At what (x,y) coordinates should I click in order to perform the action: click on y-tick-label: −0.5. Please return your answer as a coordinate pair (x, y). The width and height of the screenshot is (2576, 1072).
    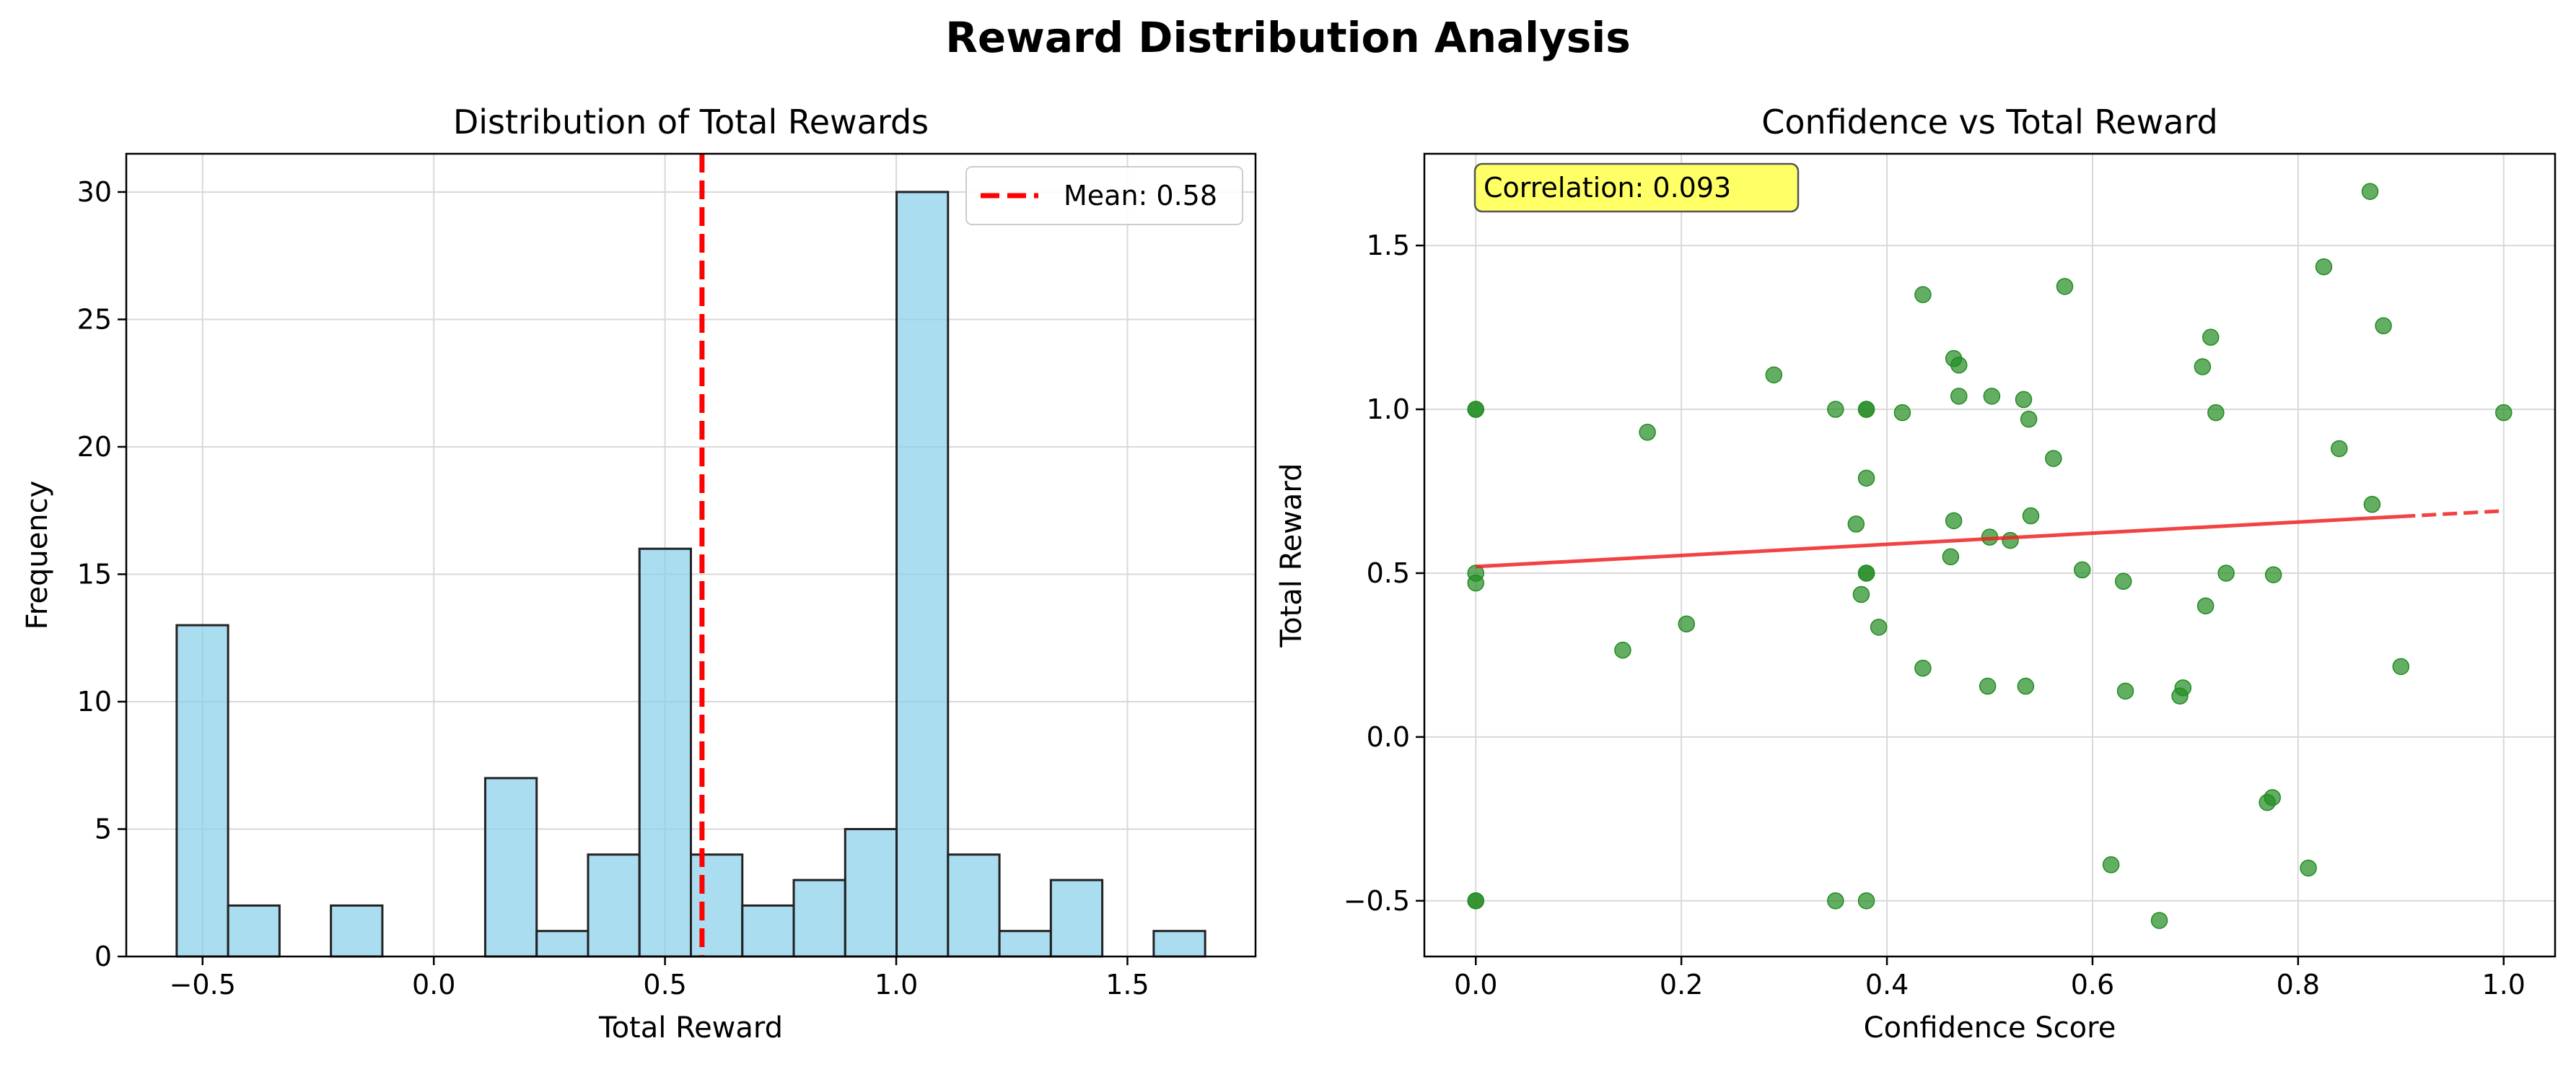
    Looking at the image, I should click on (1377, 901).